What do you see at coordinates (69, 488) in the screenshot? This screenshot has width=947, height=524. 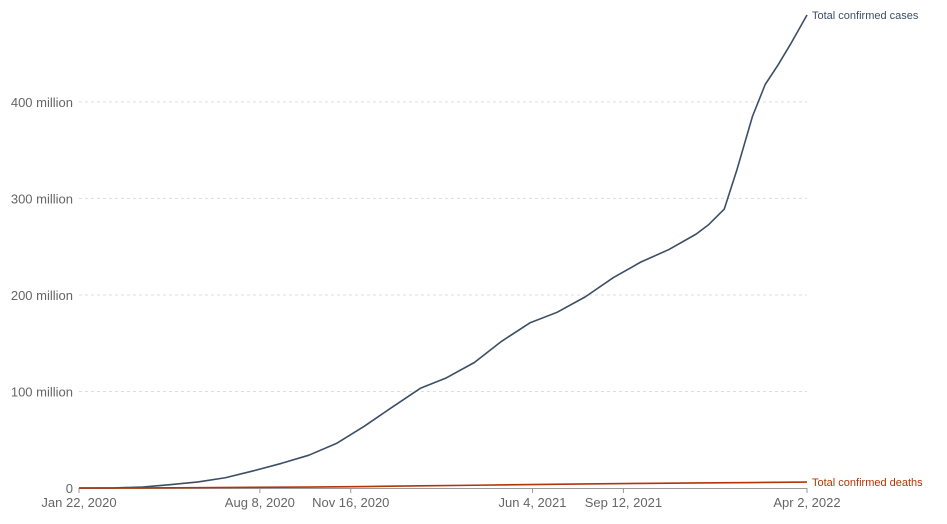 I see `y-tick-label: 0` at bounding box center [69, 488].